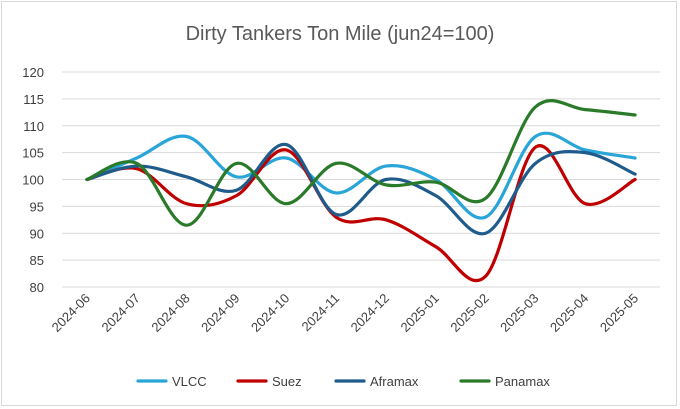 Image resolution: width=680 pixels, height=409 pixels. I want to click on y-tick-label: 100, so click(33, 180).